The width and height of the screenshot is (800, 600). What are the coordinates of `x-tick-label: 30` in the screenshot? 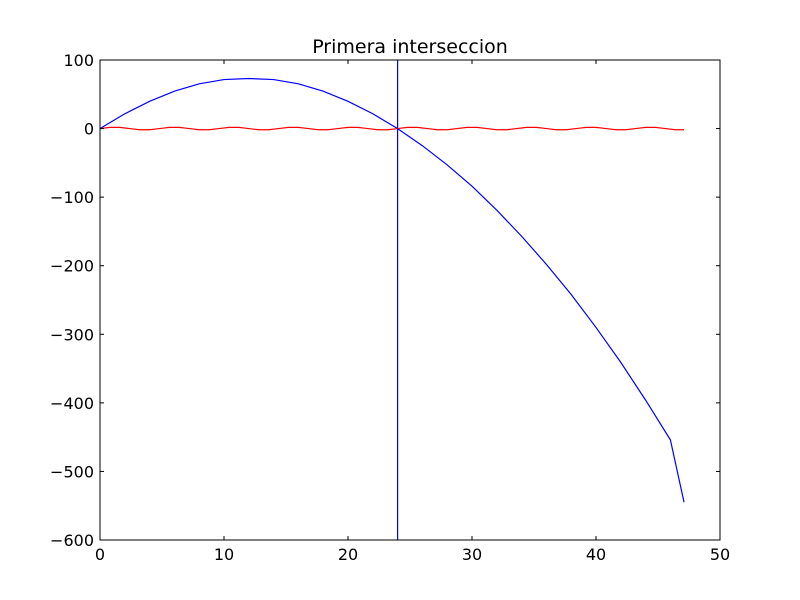 It's located at (472, 554).